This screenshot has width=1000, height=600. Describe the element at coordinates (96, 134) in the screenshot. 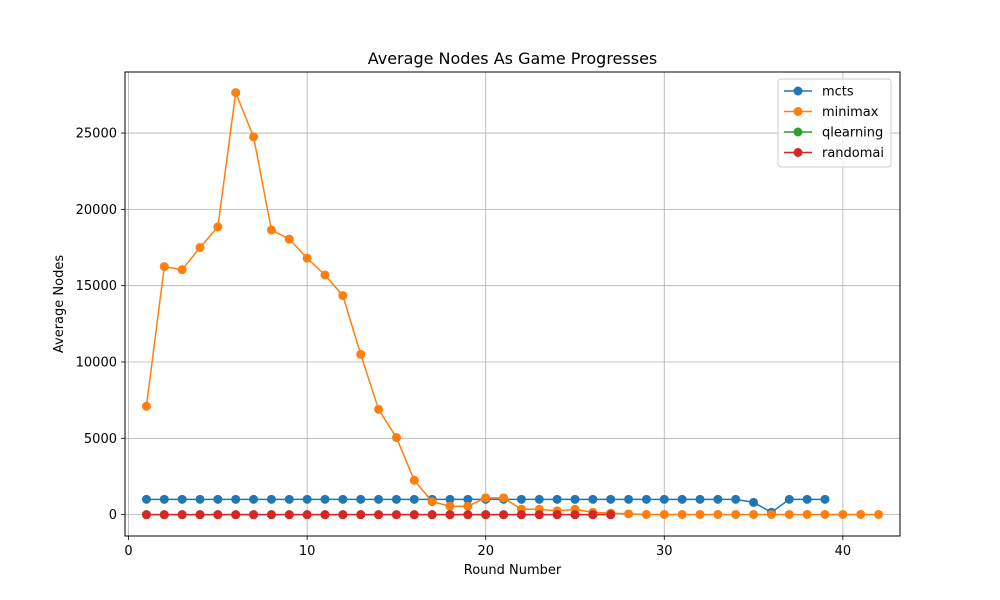

I see `y-tick-label: 25000` at that location.